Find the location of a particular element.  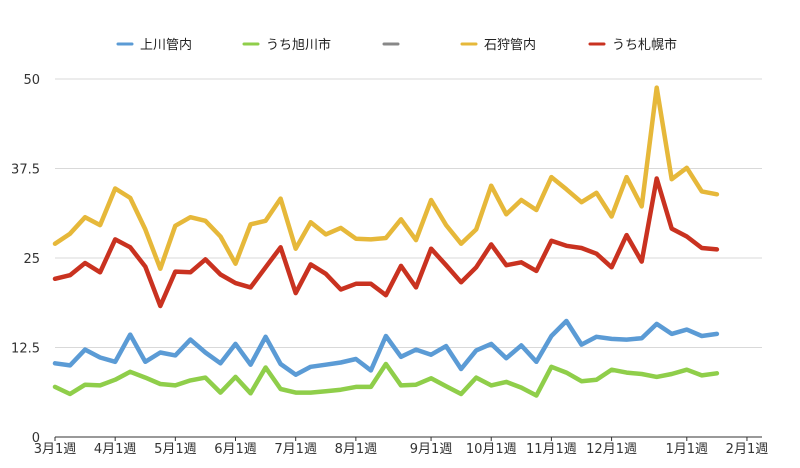

legend-item: うち旭川市 is located at coordinates (286, 45).